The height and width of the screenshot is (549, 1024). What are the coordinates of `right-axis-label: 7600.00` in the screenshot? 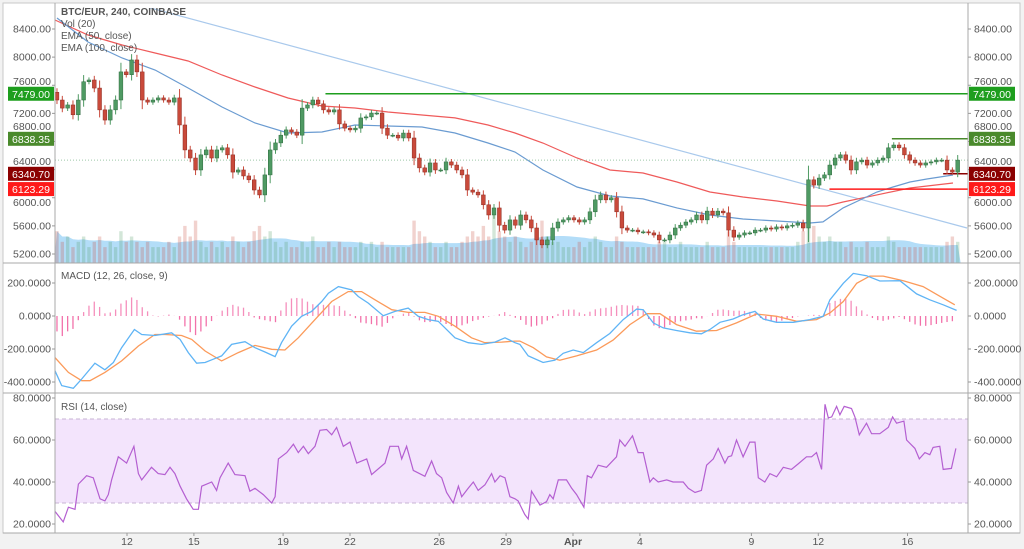 It's located at (993, 82).